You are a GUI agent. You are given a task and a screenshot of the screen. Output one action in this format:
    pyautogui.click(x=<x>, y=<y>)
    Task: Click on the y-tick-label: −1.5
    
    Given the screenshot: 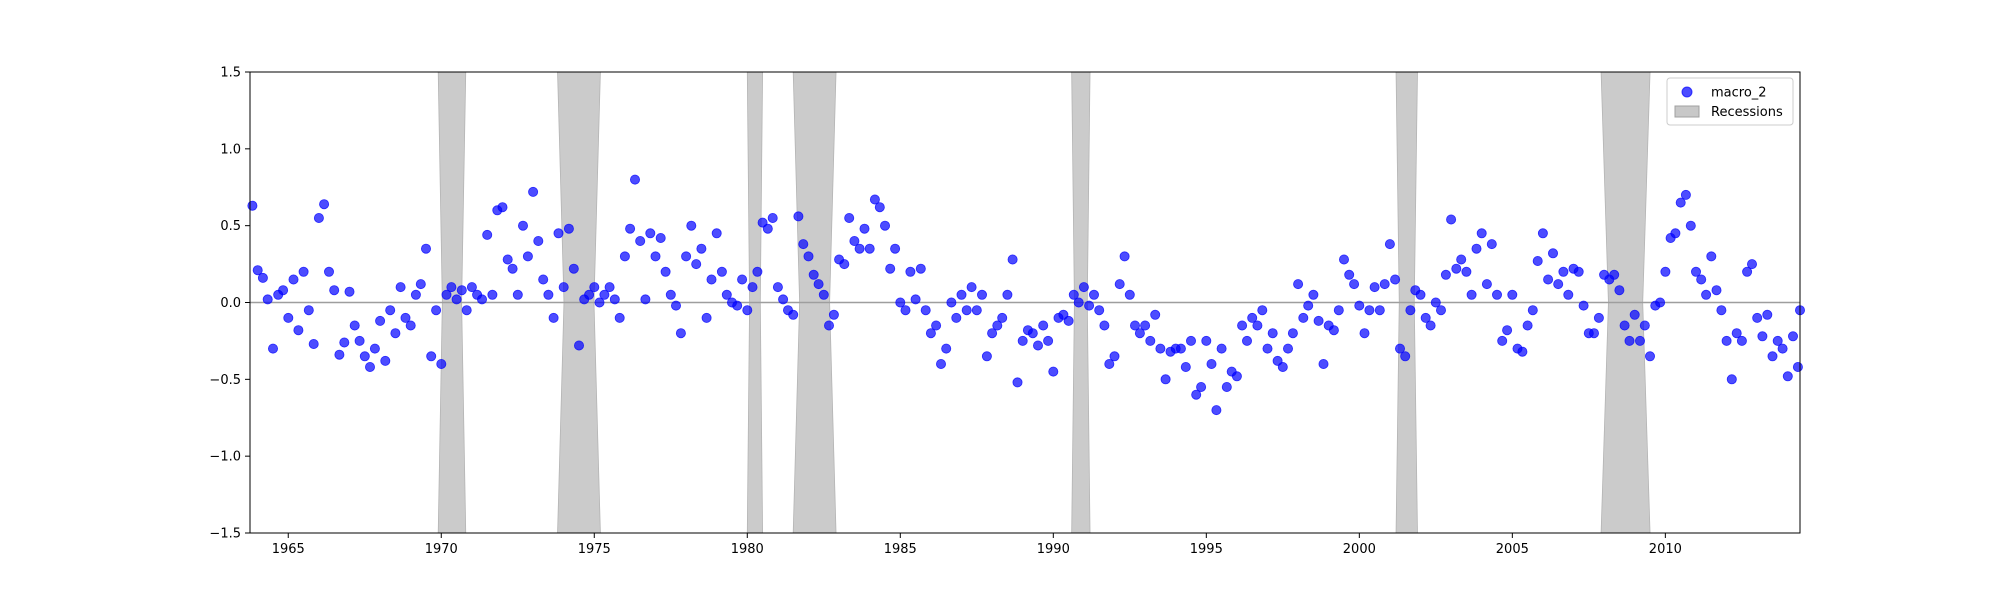 What is the action you would take?
    pyautogui.click(x=225, y=534)
    